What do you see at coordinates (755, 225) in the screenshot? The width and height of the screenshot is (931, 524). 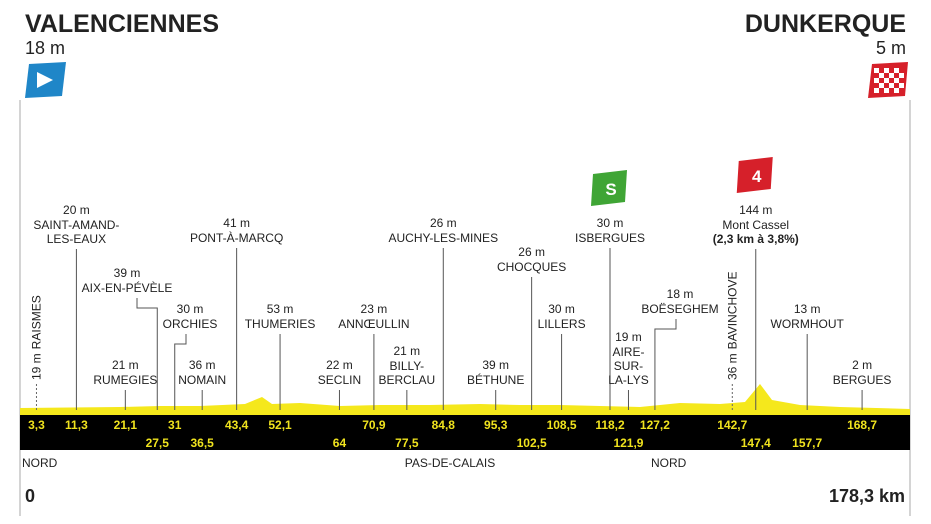 I see `waypoint-name: Mont Cassel` at bounding box center [755, 225].